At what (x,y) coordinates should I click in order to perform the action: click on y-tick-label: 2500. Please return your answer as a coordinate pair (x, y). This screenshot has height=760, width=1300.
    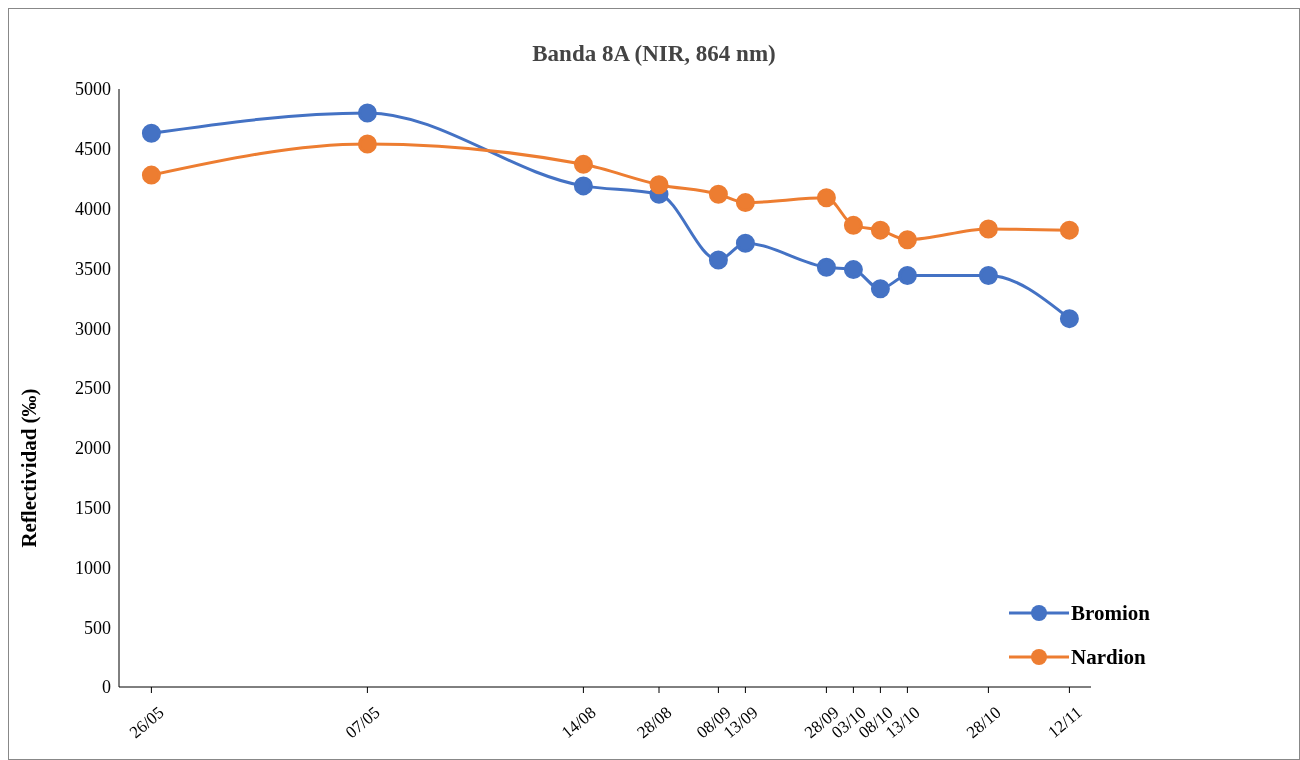
    Looking at the image, I should click on (93, 388).